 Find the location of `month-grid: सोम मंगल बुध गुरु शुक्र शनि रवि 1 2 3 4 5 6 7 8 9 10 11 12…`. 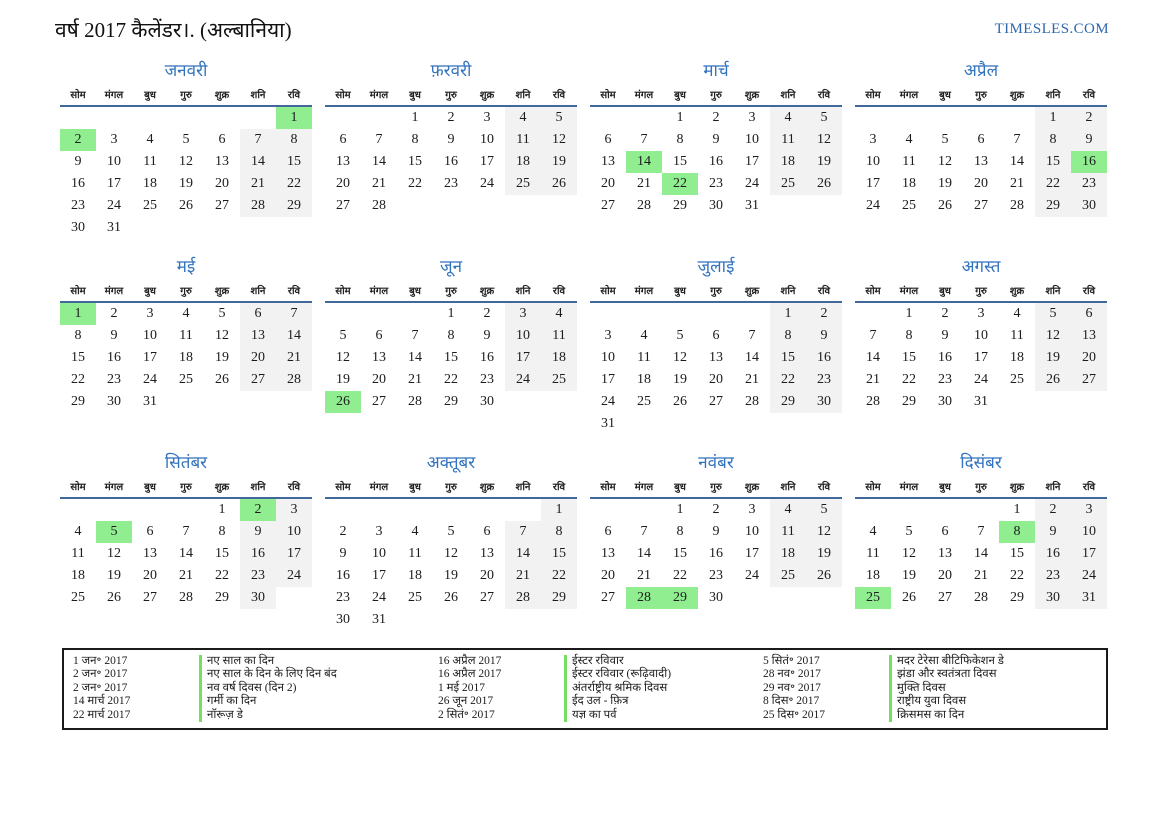

month-grid: सोम मंगल बुध गुरु शुक्र शनि रवि 1 2 3 4 5 6 7 8 9 10 11 12… is located at coordinates (186, 543).